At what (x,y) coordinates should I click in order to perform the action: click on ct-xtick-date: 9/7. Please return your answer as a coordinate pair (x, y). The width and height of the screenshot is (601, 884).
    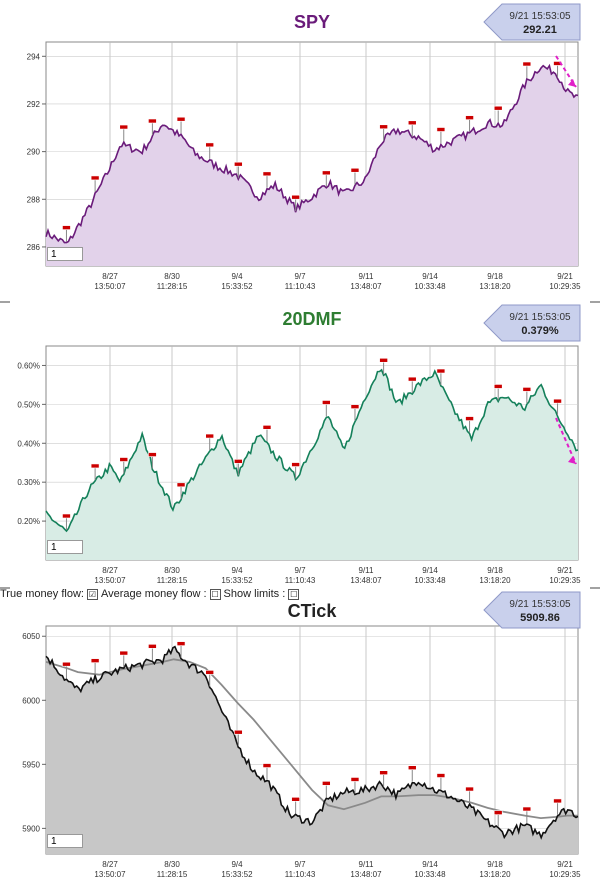
    Looking at the image, I should click on (300, 864).